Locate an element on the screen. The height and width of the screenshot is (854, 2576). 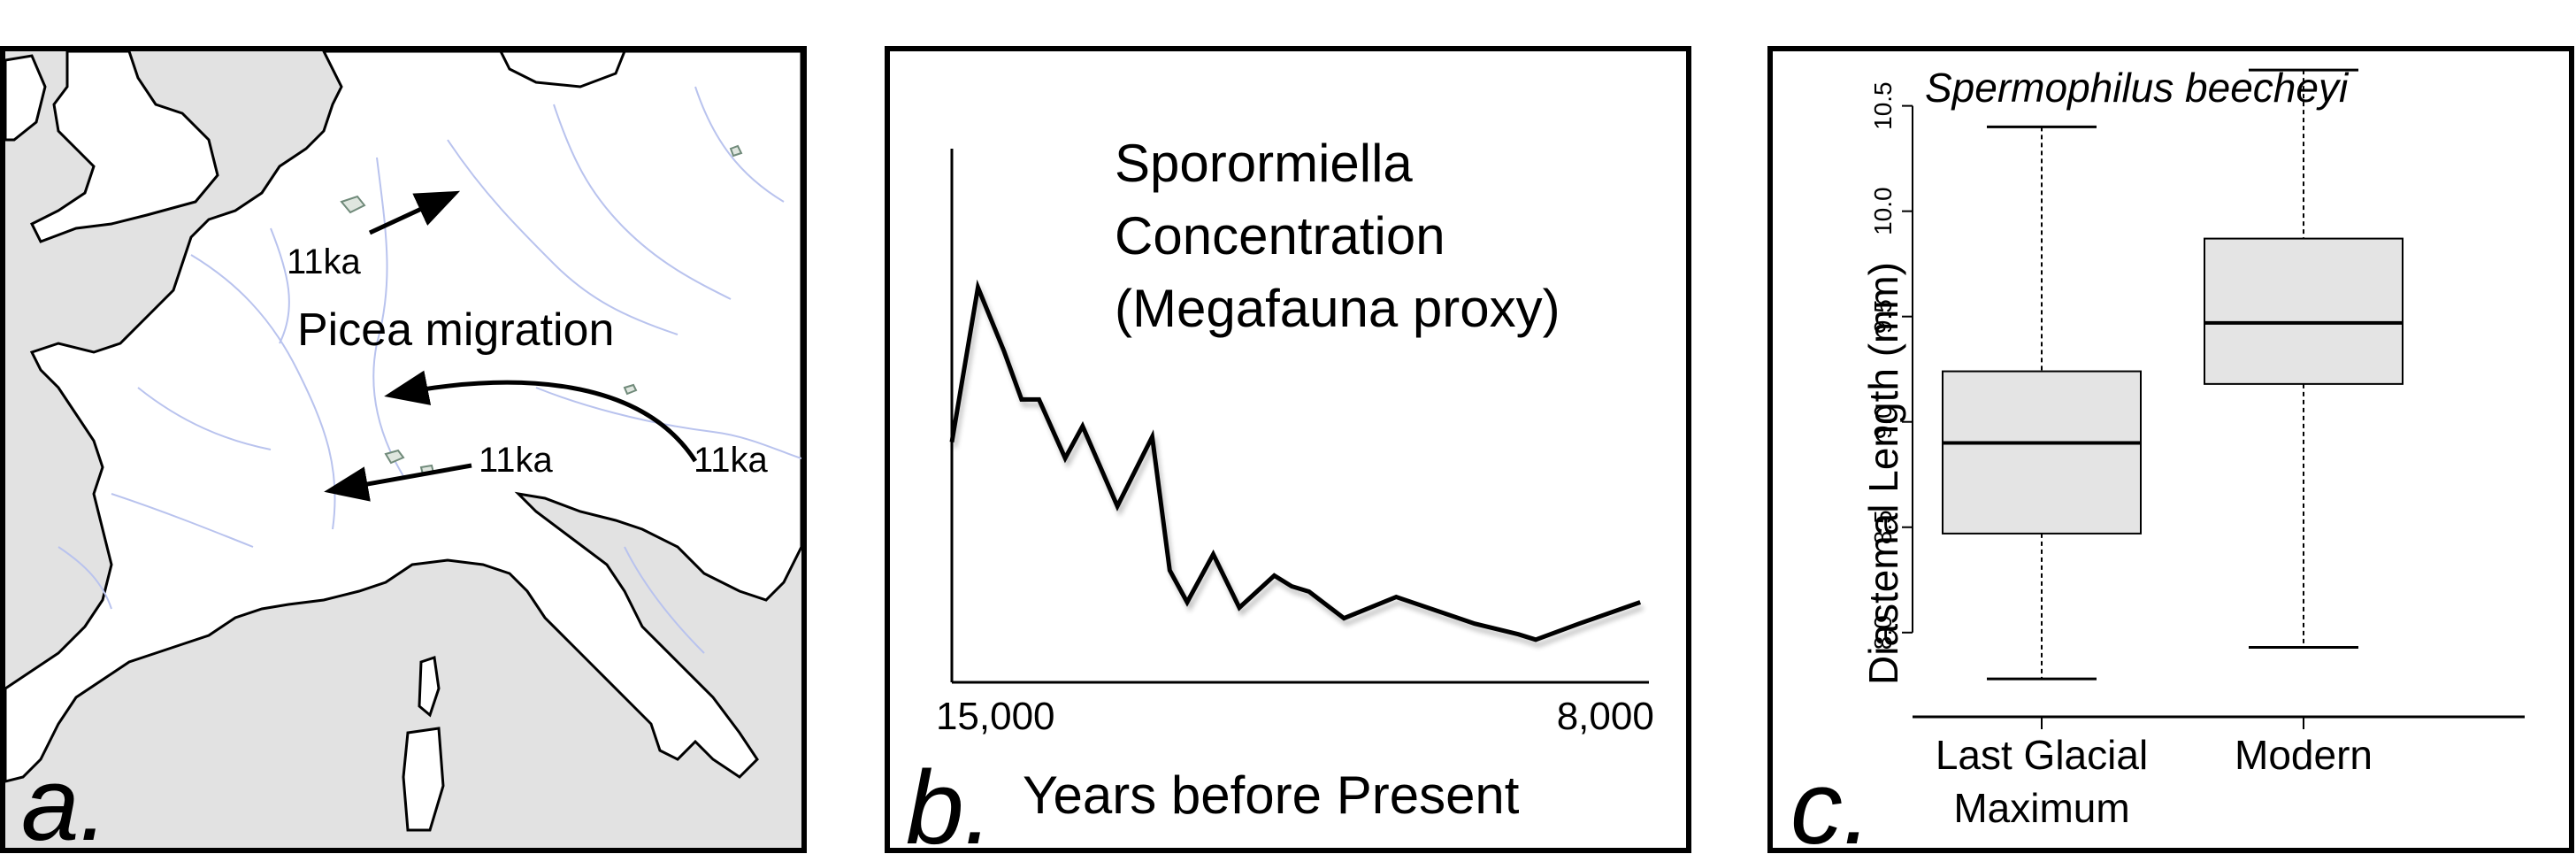
arrow-alpine is located at coordinates (398, 482).